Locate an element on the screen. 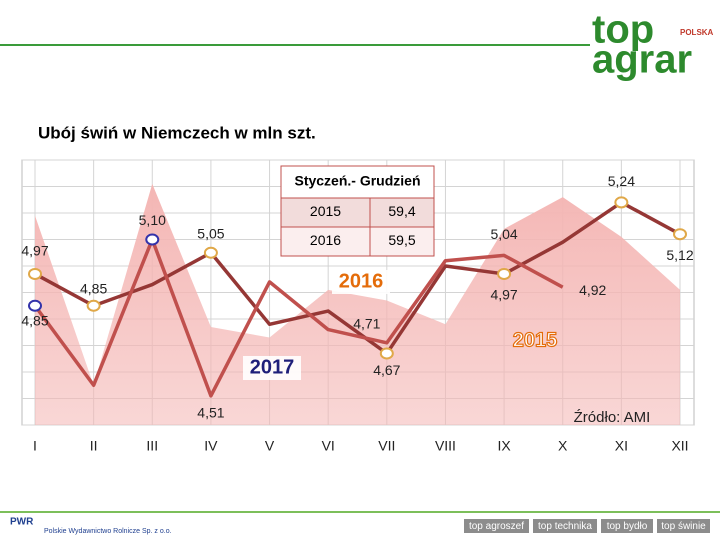 The width and height of the screenshot is (720, 540). footer-logo: PWR is located at coordinates (22, 522).